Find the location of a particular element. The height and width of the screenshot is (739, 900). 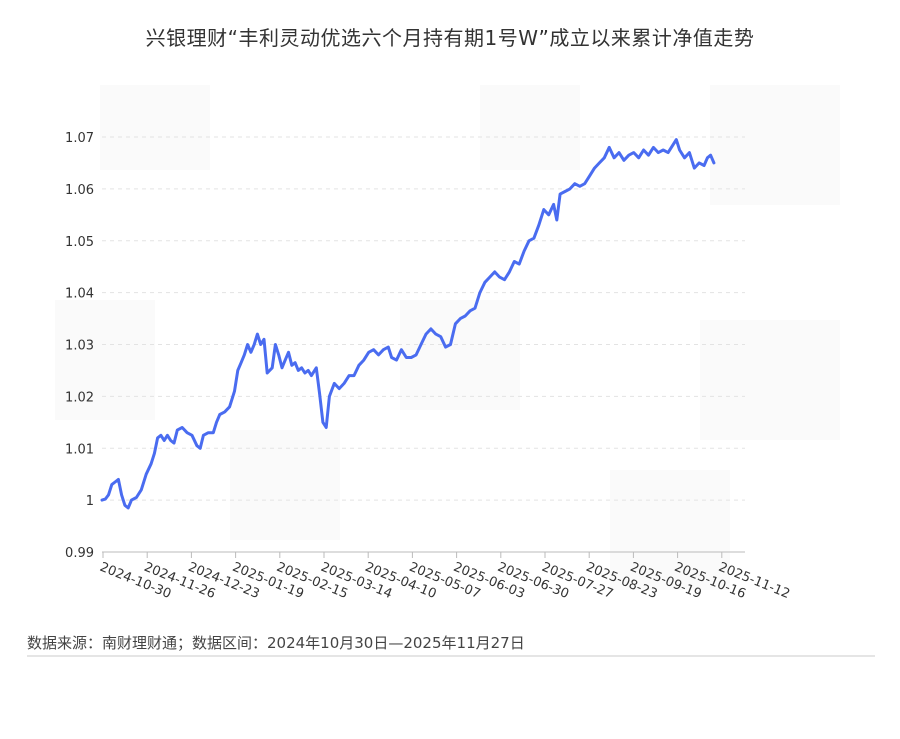

y-tick-label: 1.02 is located at coordinates (79, 397).